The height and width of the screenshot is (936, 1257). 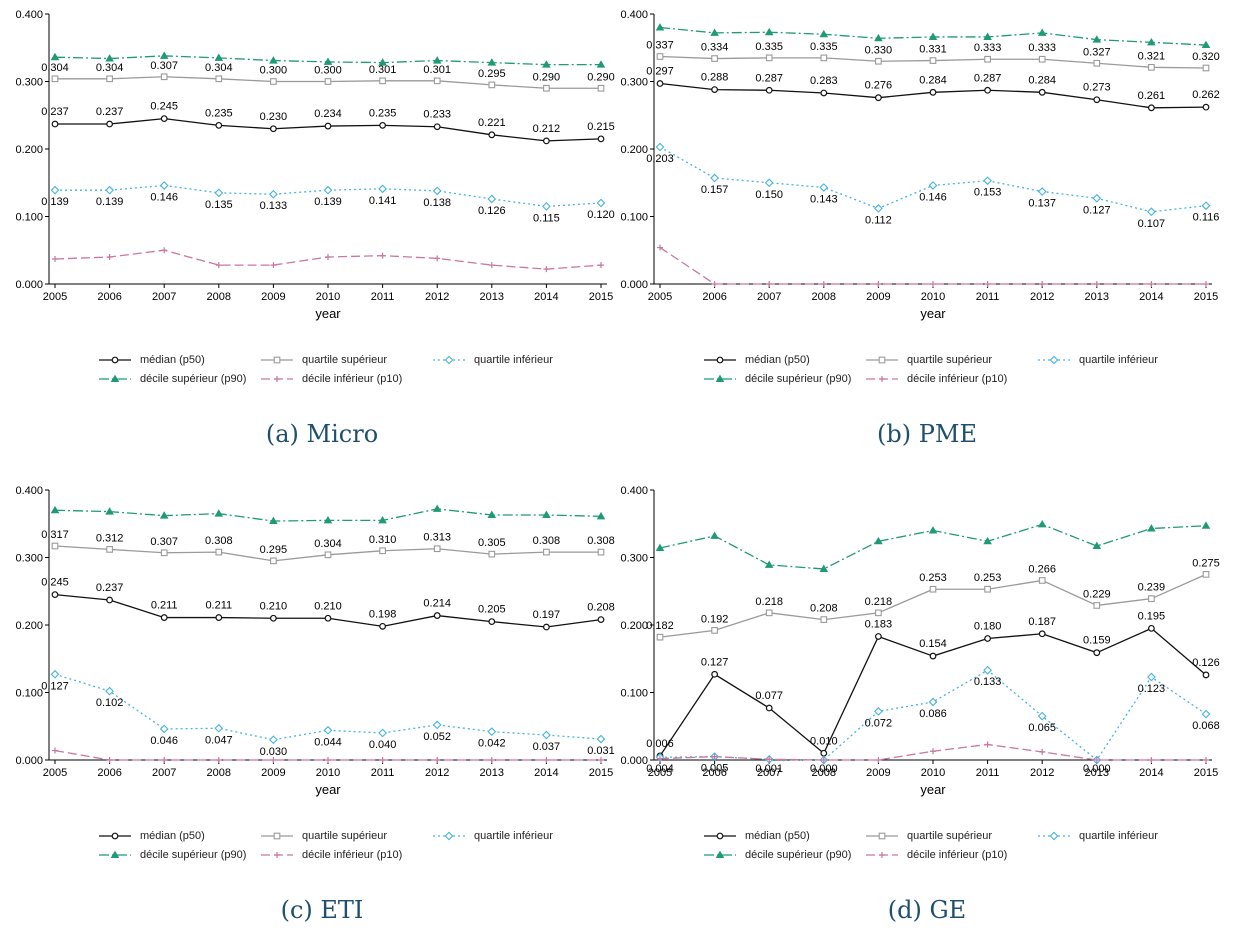 I want to click on data-label-p50: 0.221, so click(x=492, y=123).